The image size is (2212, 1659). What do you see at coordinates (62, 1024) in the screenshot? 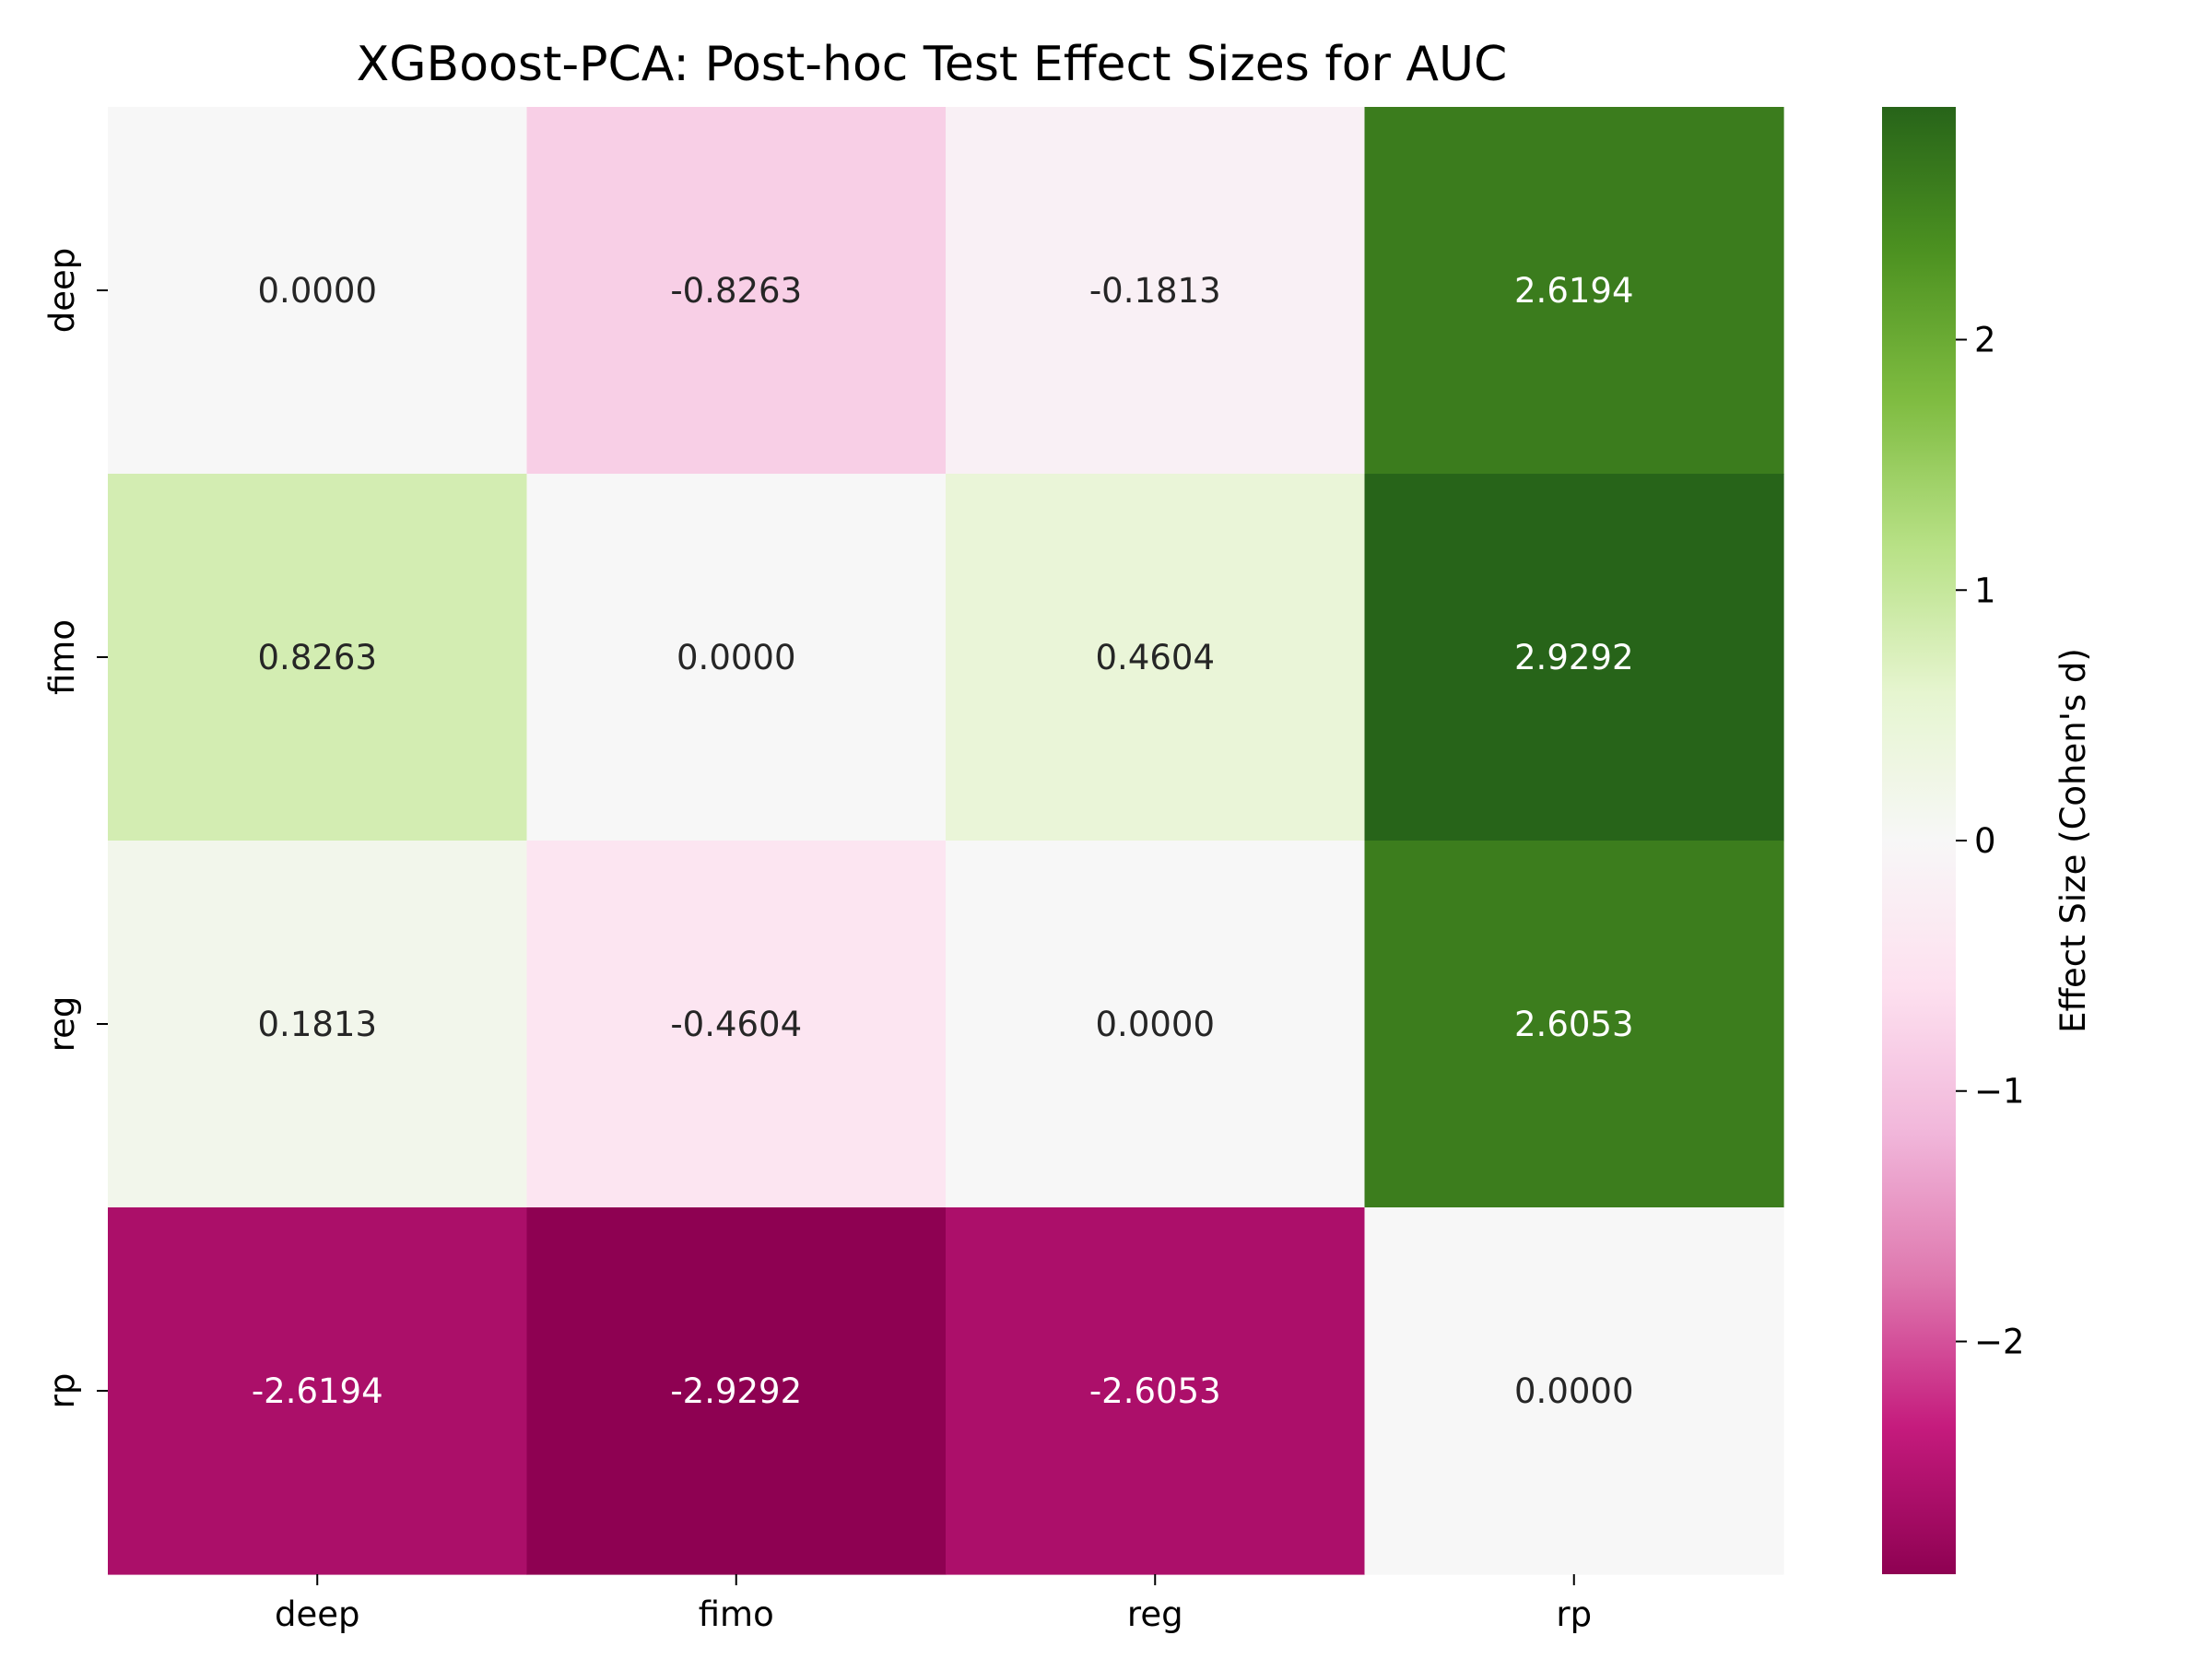
I see `y-tick-label: reg` at bounding box center [62, 1024].